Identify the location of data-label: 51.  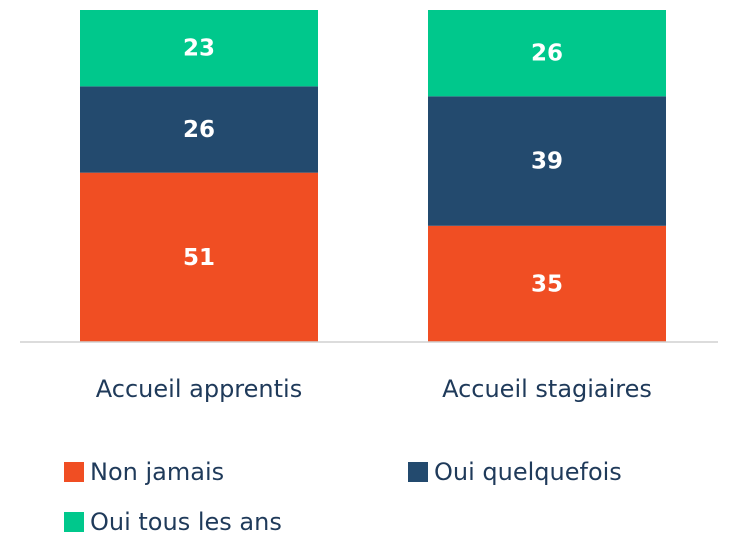
(199, 258).